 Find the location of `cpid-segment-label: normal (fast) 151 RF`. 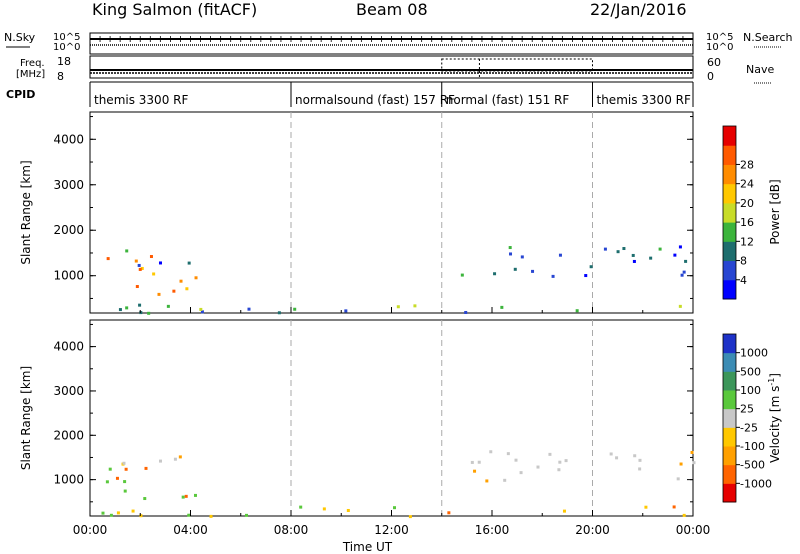

cpid-segment-label: normal (fast) 151 RF is located at coordinates (508, 100).